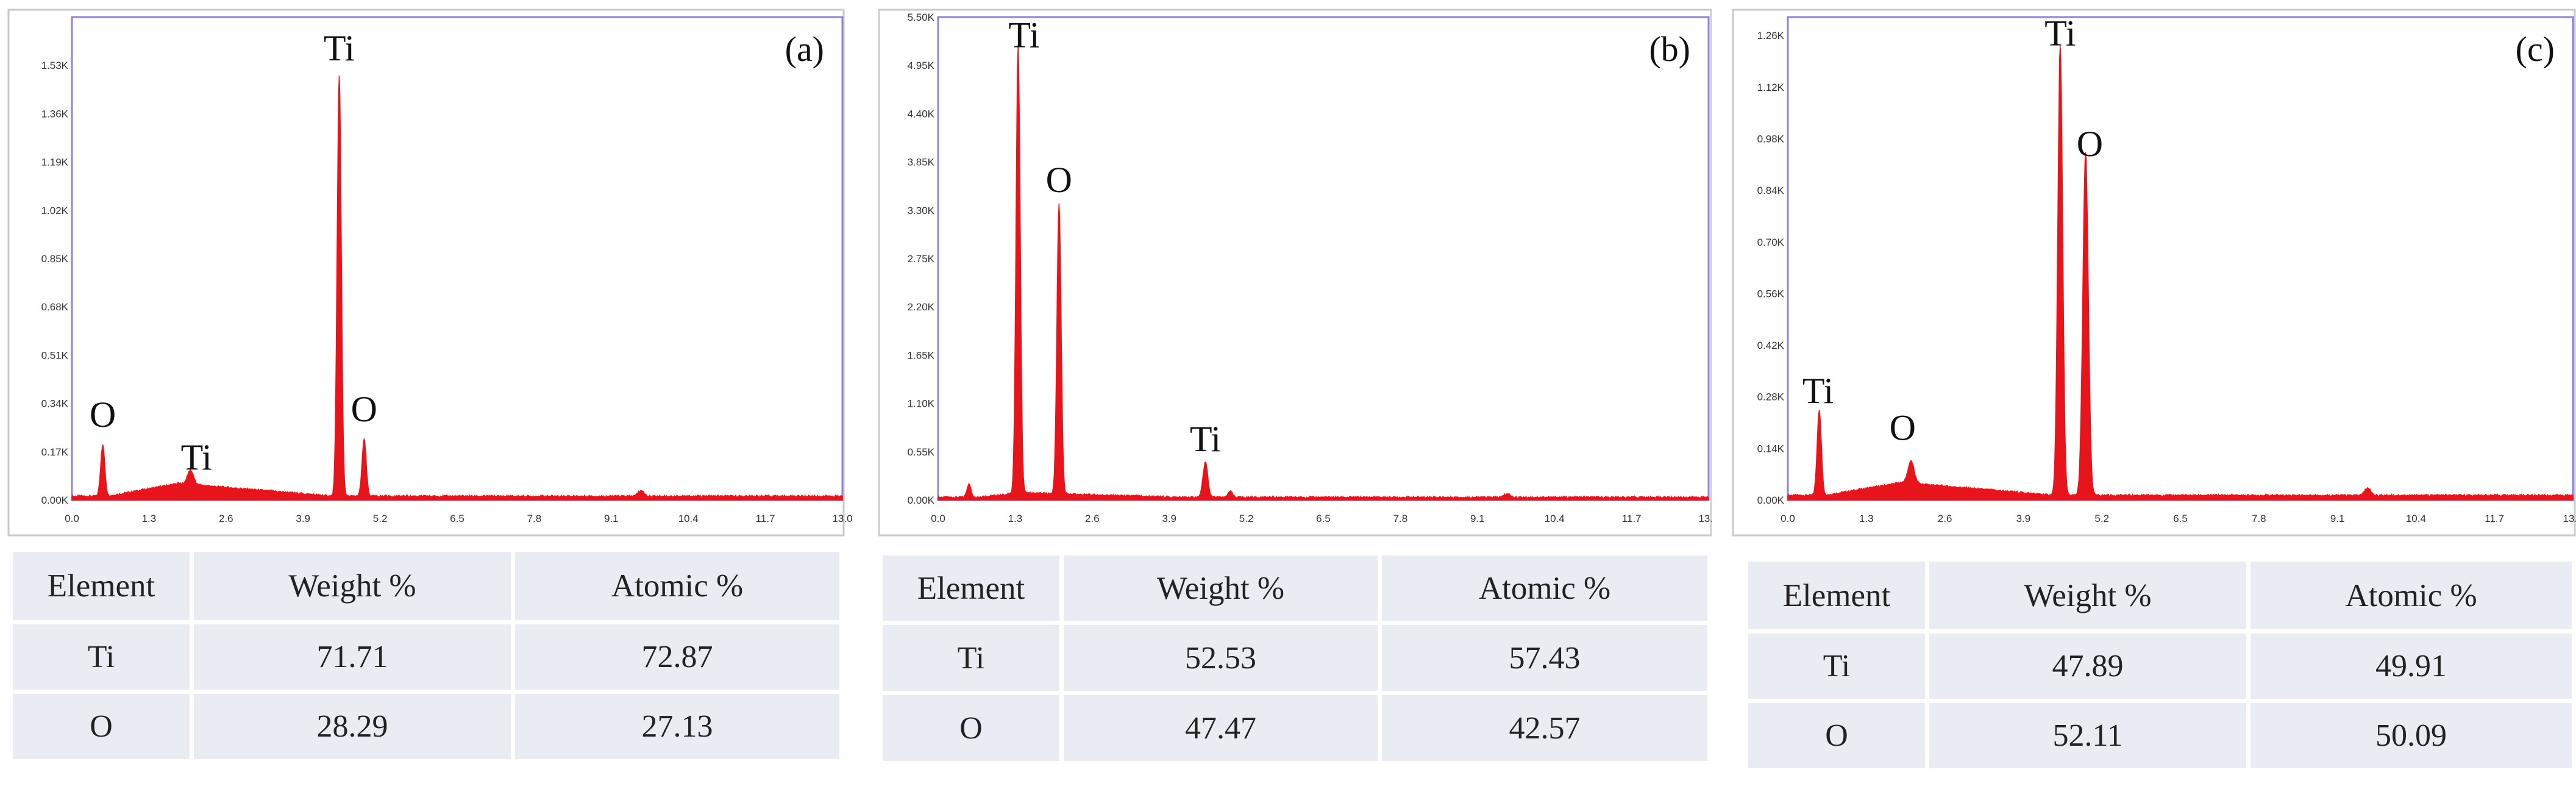 The width and height of the screenshot is (2576, 800). I want to click on cell-atomic: 49.91, so click(2411, 666).